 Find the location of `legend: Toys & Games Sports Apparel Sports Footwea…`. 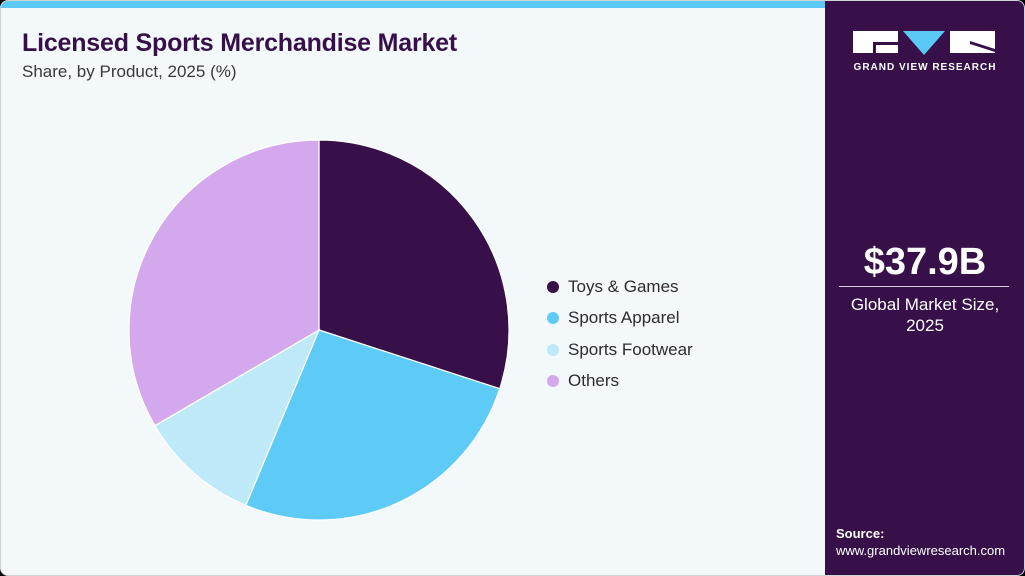

legend: Toys & Games Sports Apparel Sports Footwea… is located at coordinates (620, 334).